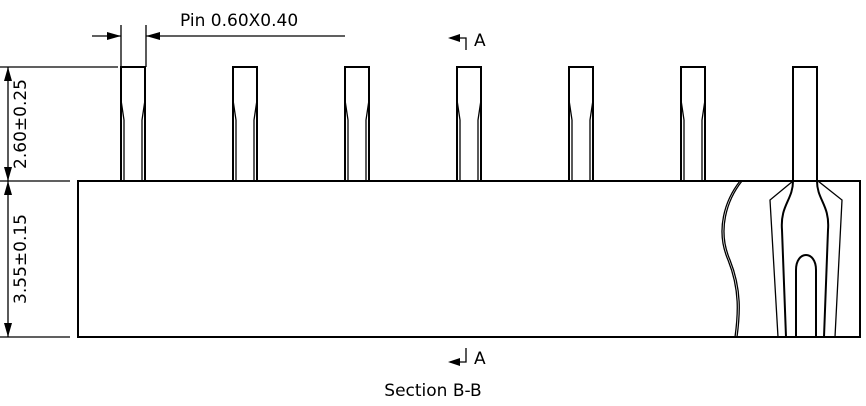  I want to click on pin-dimension: Pin 0.60X0.40, so click(218, 39).